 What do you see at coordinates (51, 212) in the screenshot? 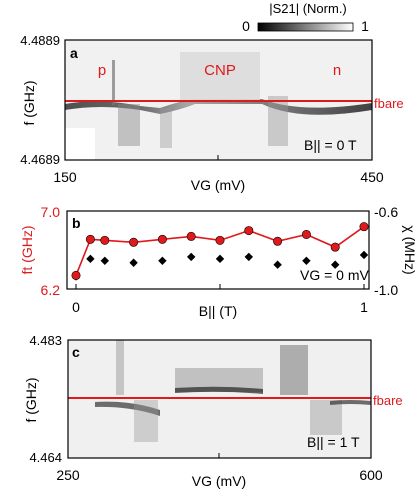
I see `panel-b-left-tick-label: 7.0` at bounding box center [51, 212].